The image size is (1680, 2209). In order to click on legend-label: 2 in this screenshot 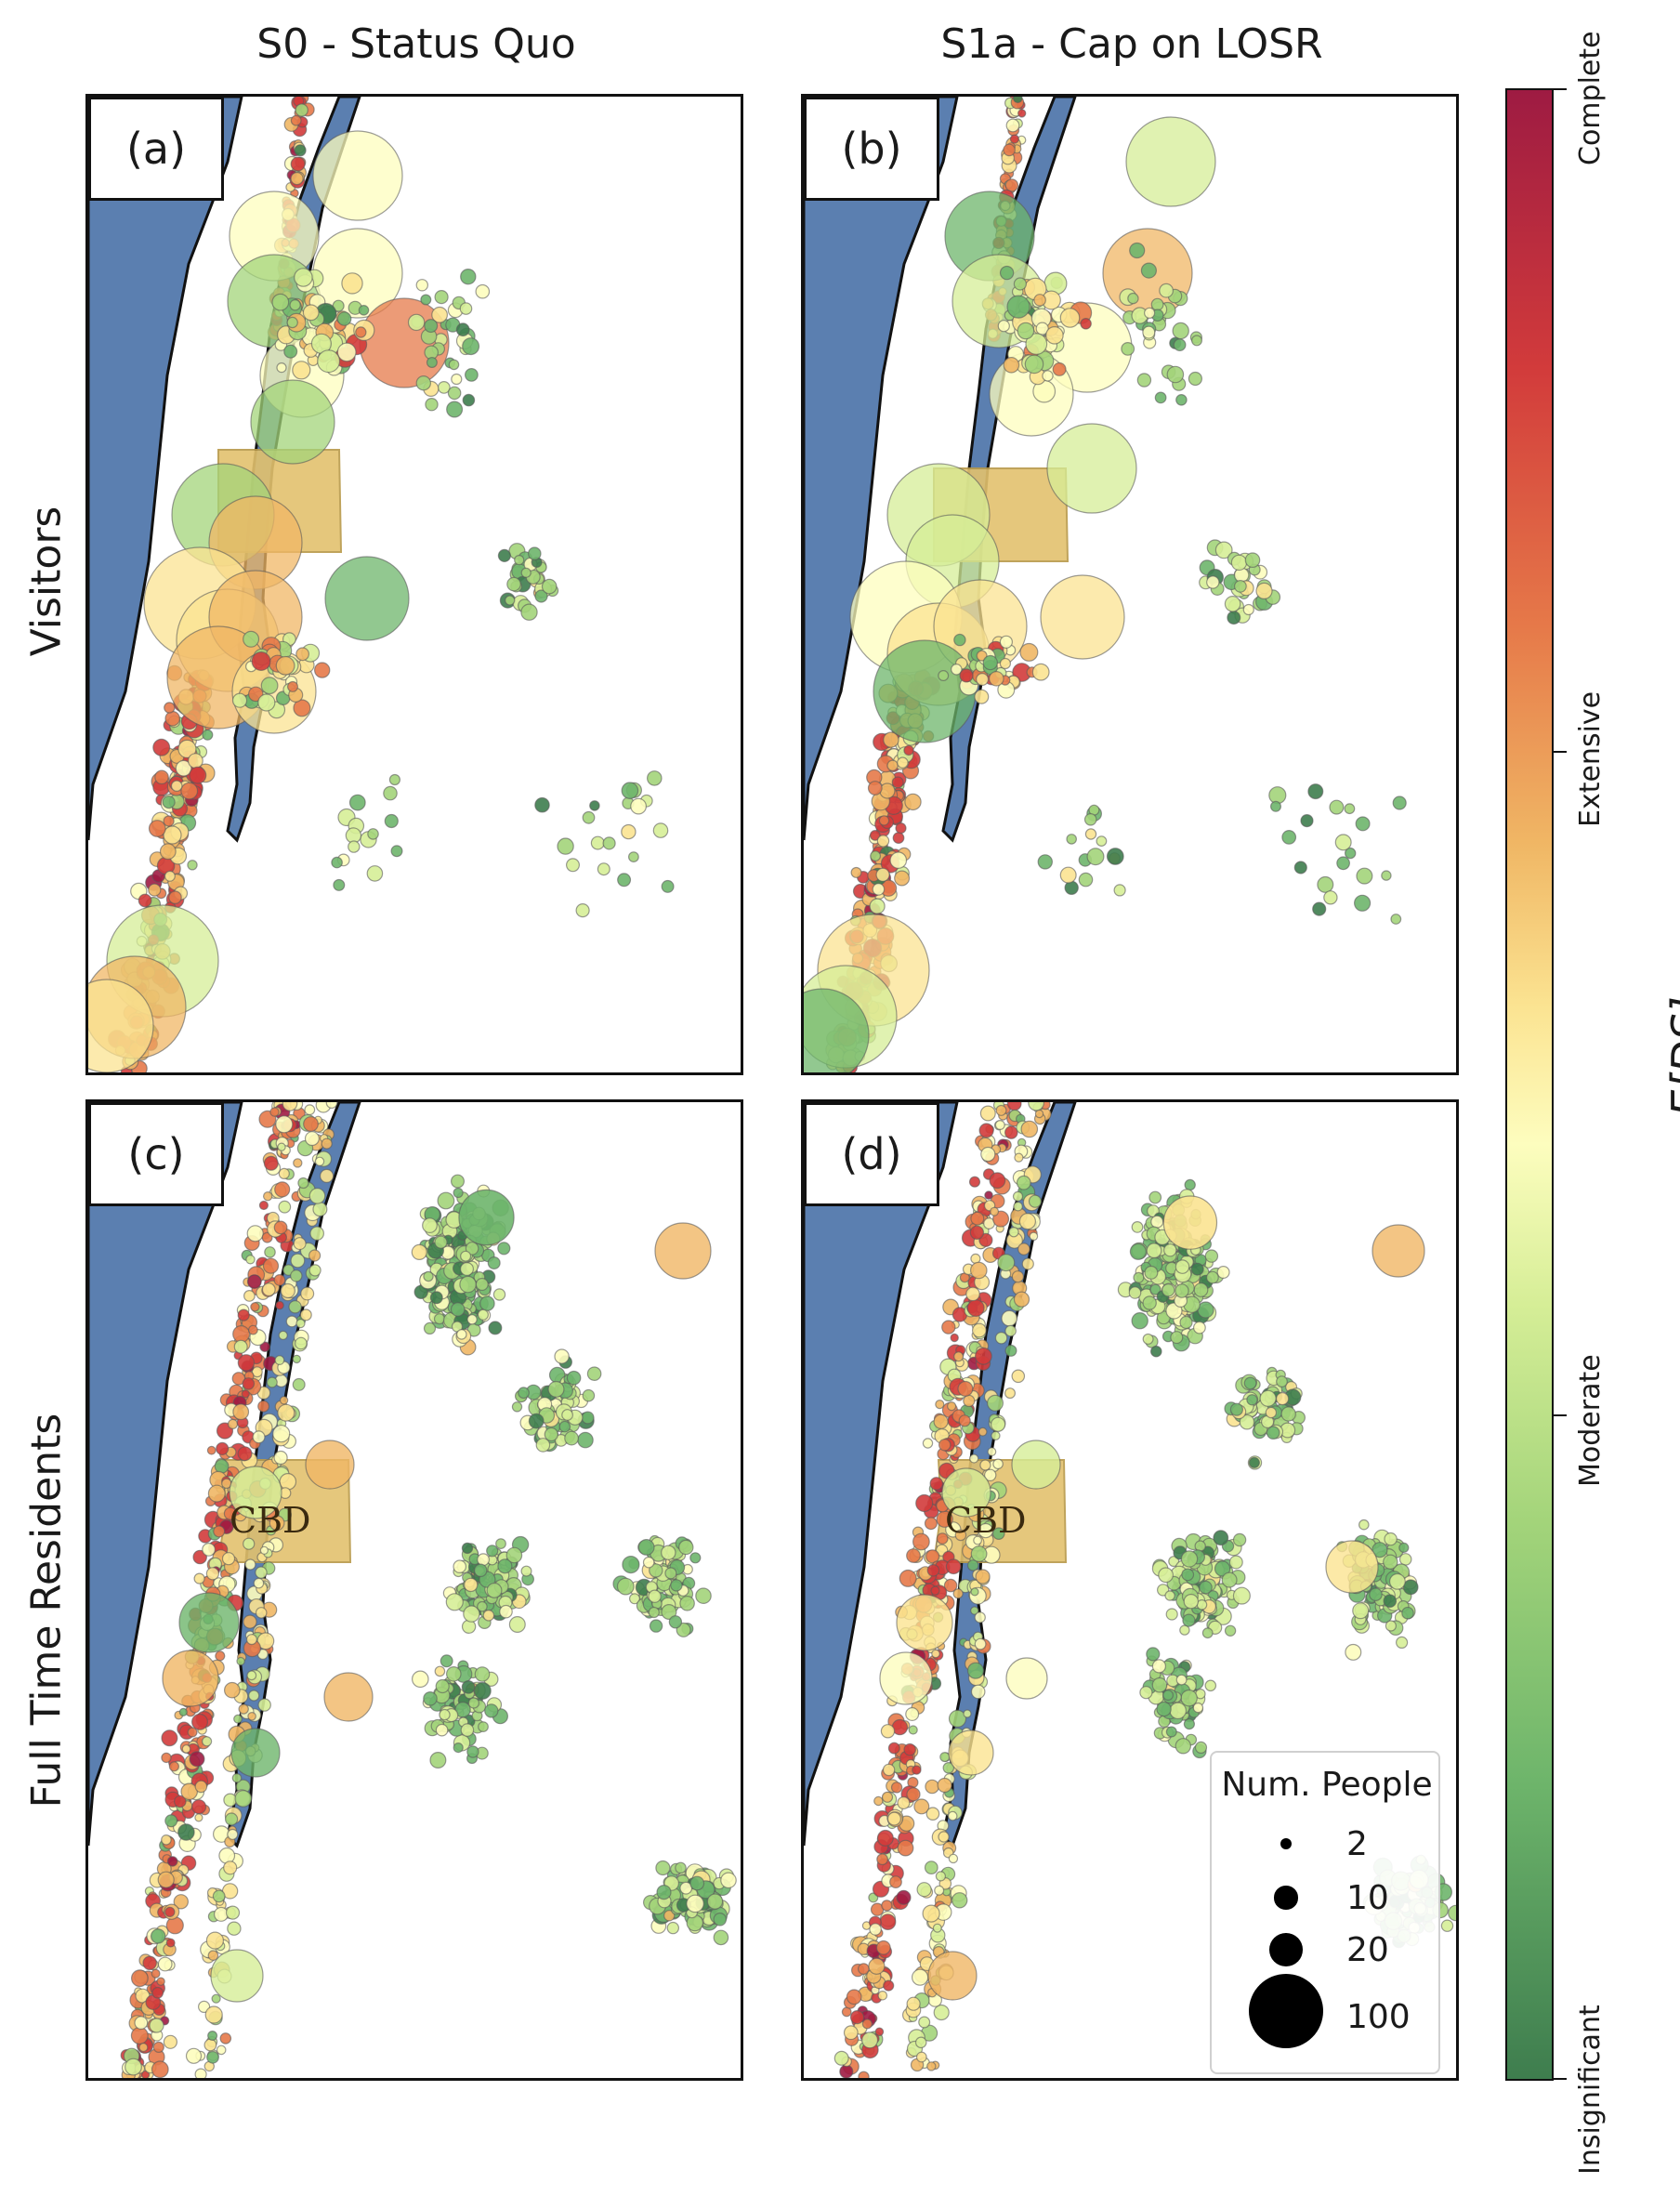, I will do `click(1357, 1844)`.